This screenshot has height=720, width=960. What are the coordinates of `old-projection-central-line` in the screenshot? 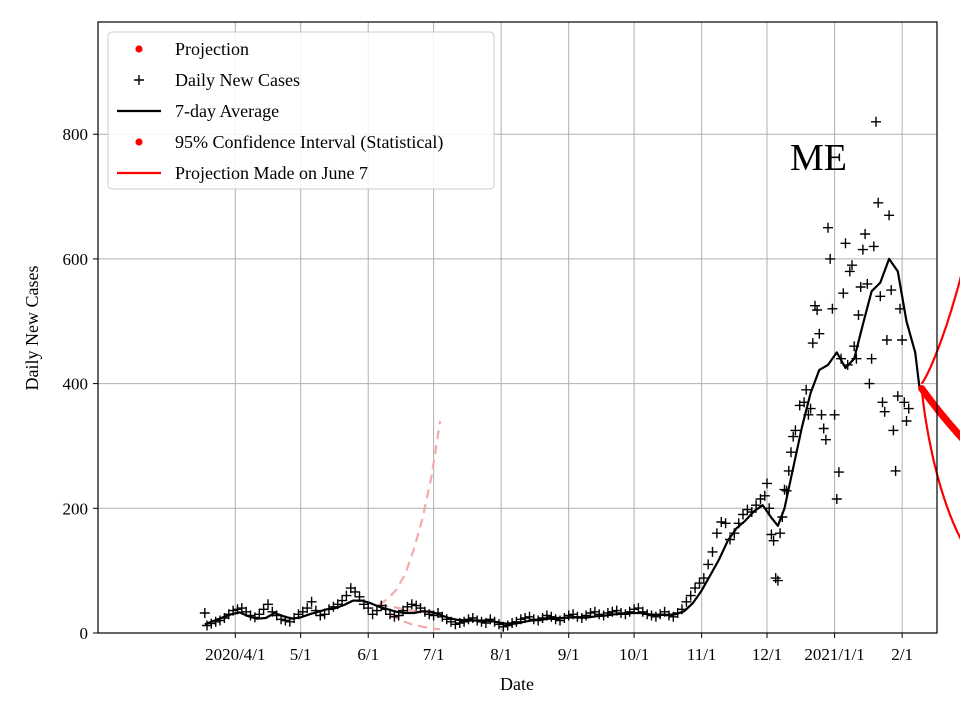 It's located at (409, 609).